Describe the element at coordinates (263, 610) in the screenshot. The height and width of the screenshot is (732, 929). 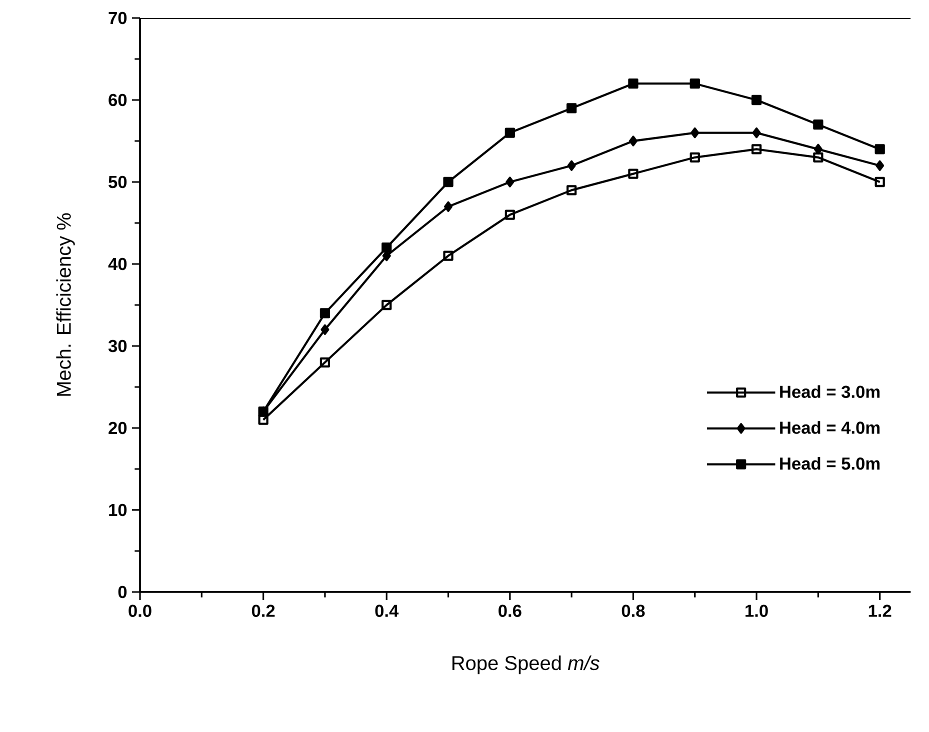
I see `x-tick-label: 0.2` at that location.